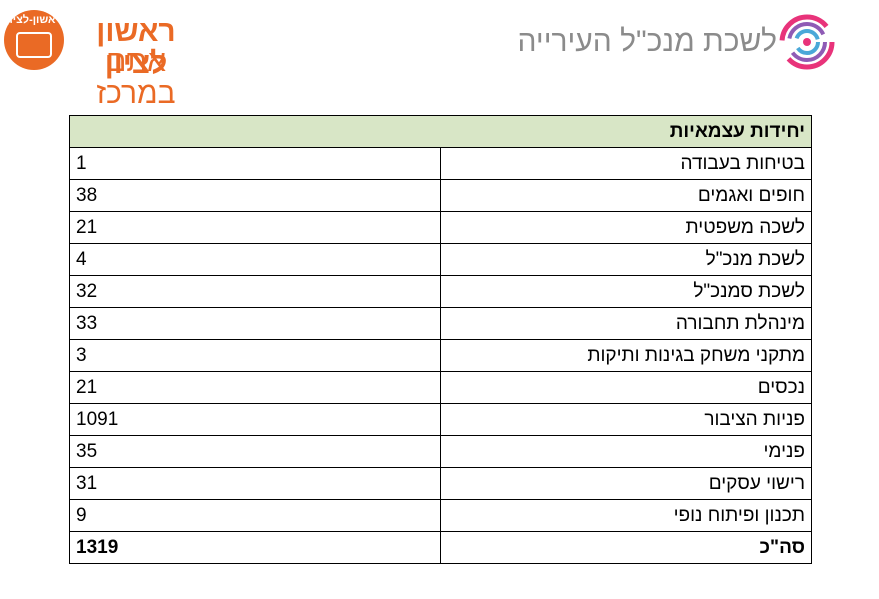  Describe the element at coordinates (255, 291) in the screenshot. I see `unit-count: 32` at that location.